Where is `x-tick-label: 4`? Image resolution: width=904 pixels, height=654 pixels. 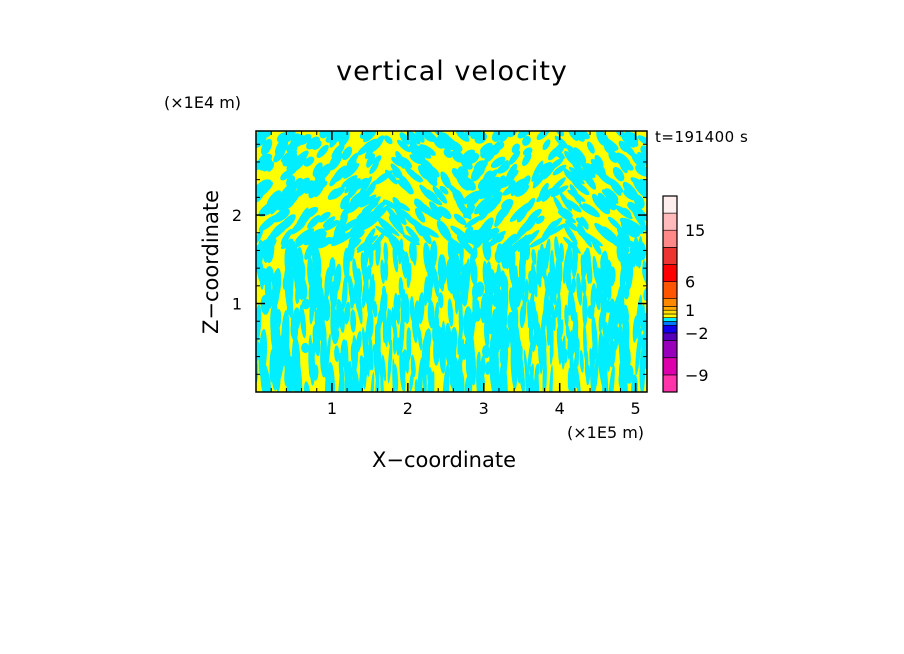 x-tick-label: 4 is located at coordinates (560, 408).